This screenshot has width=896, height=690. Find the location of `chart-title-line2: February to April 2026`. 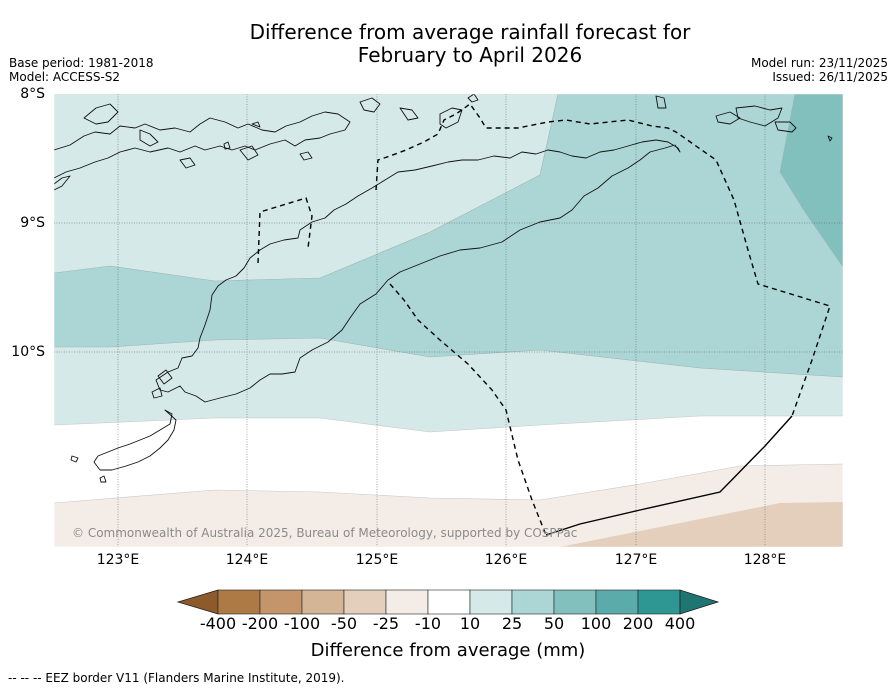

chart-title-line2: February to April 2026 is located at coordinates (470, 55).